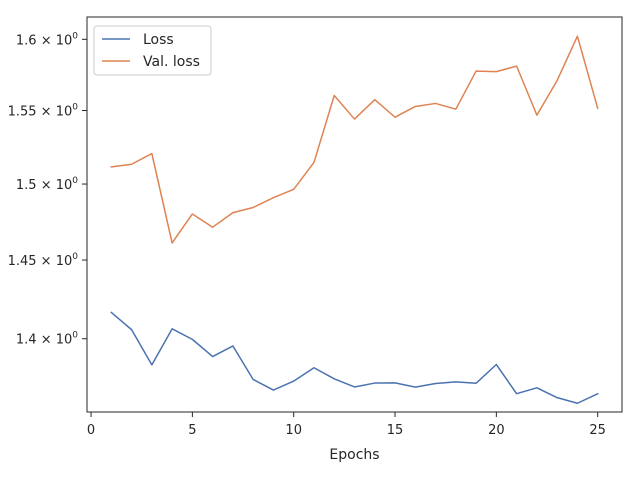 This screenshot has height=480, width=640. I want to click on y-tick-label: 1.6 × 100, so click(47, 39).